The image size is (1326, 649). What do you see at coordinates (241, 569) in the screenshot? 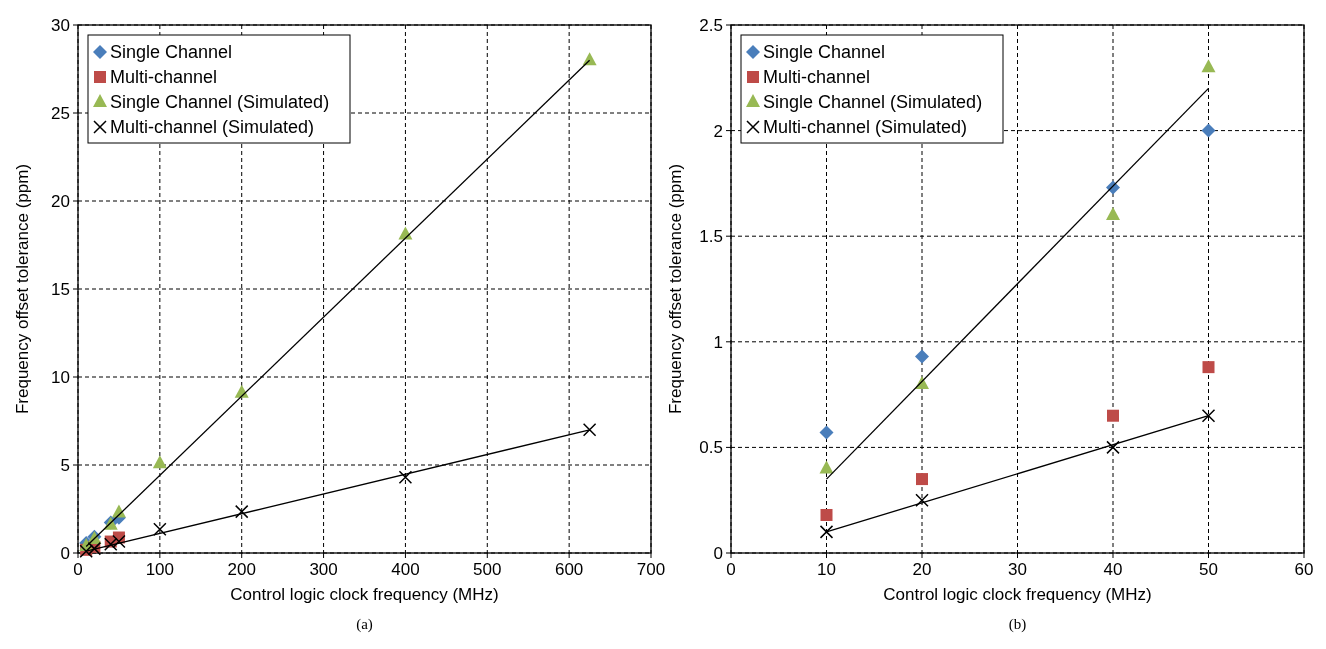
I see `x-tick-label: 200` at bounding box center [241, 569].